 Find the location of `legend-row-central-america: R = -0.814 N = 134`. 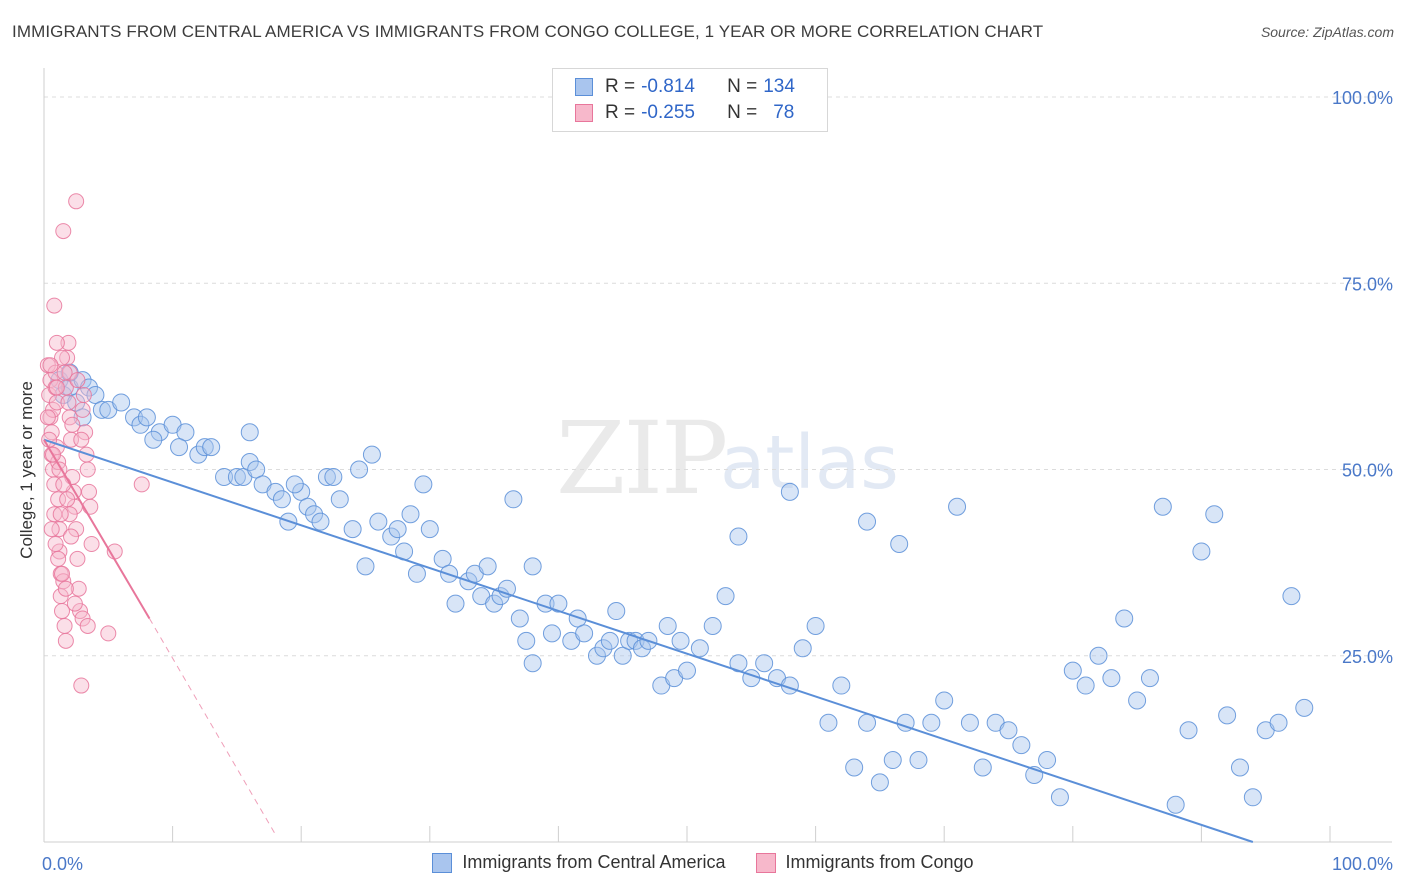

legend-row-central-america: R = -0.814 N = 134 is located at coordinates (694, 87).